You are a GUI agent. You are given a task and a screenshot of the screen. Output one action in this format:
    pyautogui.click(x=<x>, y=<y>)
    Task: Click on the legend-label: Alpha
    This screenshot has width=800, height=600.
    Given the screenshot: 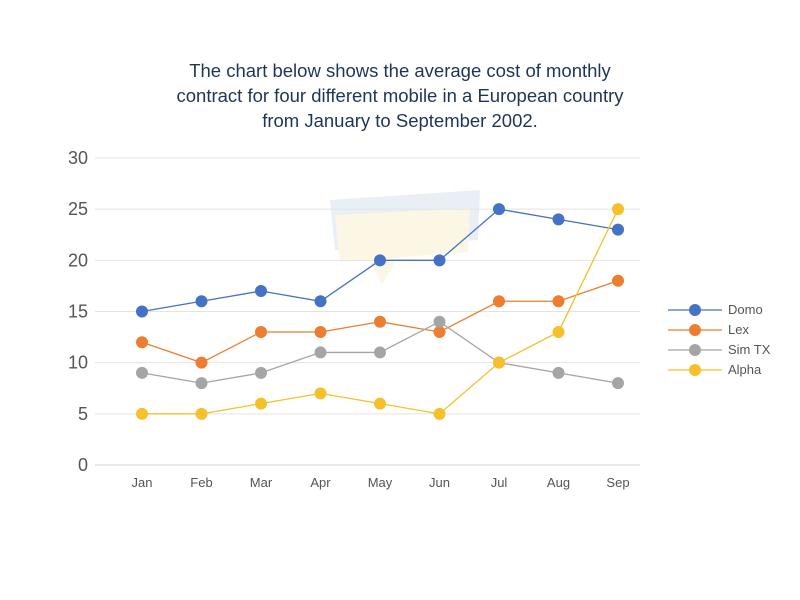 What is the action you would take?
    pyautogui.click(x=745, y=369)
    